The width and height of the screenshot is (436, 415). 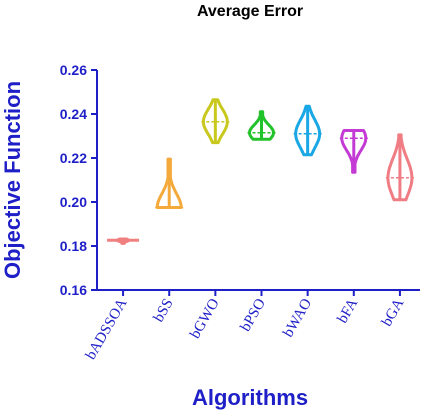 I want to click on y-tick-label: 0.26, so click(x=73, y=70).